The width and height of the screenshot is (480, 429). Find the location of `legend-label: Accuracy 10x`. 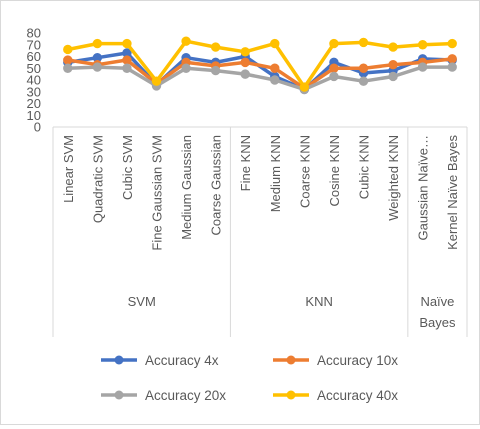

legend-label: Accuracy 10x is located at coordinates (357, 360).